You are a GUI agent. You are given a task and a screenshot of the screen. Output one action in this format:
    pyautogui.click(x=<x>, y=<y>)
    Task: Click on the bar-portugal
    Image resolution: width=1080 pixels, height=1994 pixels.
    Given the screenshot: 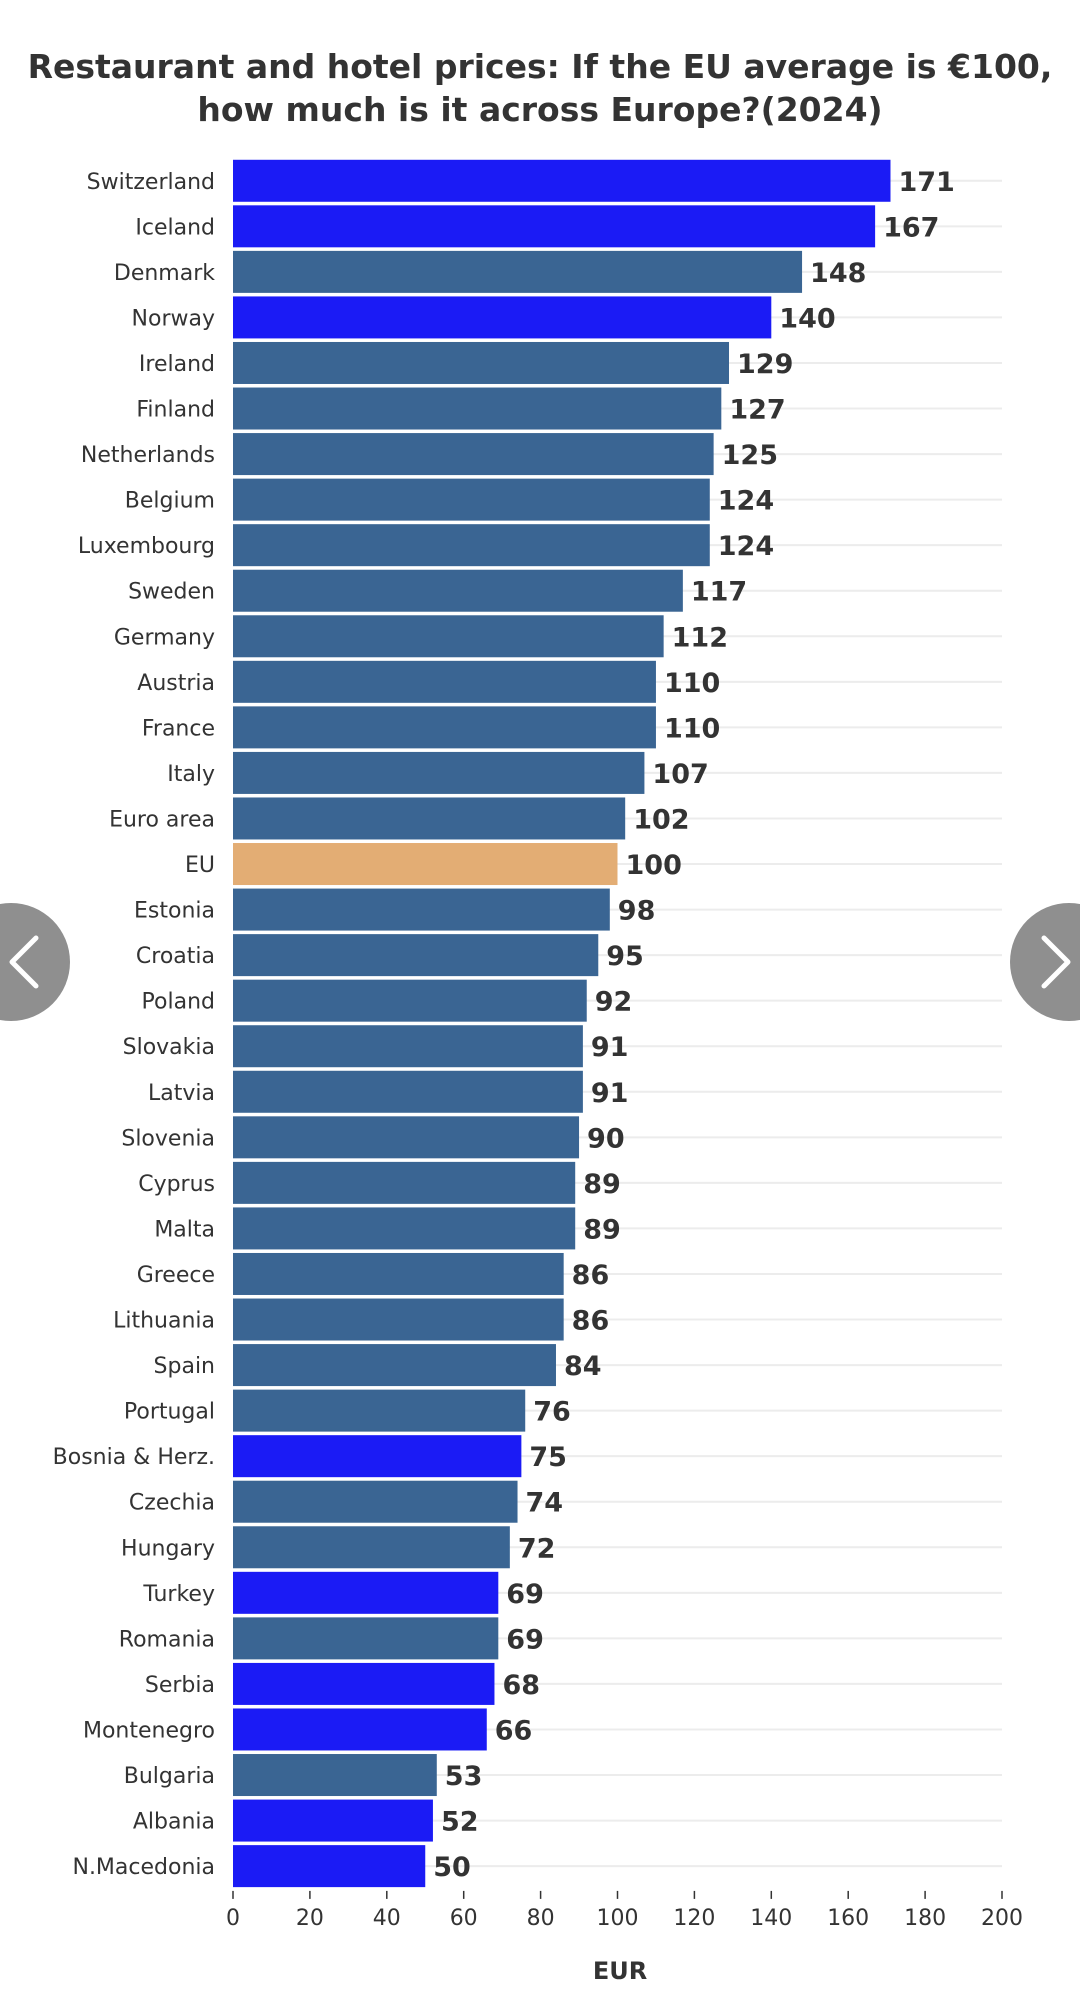 What is the action you would take?
    pyautogui.click(x=379, y=1410)
    